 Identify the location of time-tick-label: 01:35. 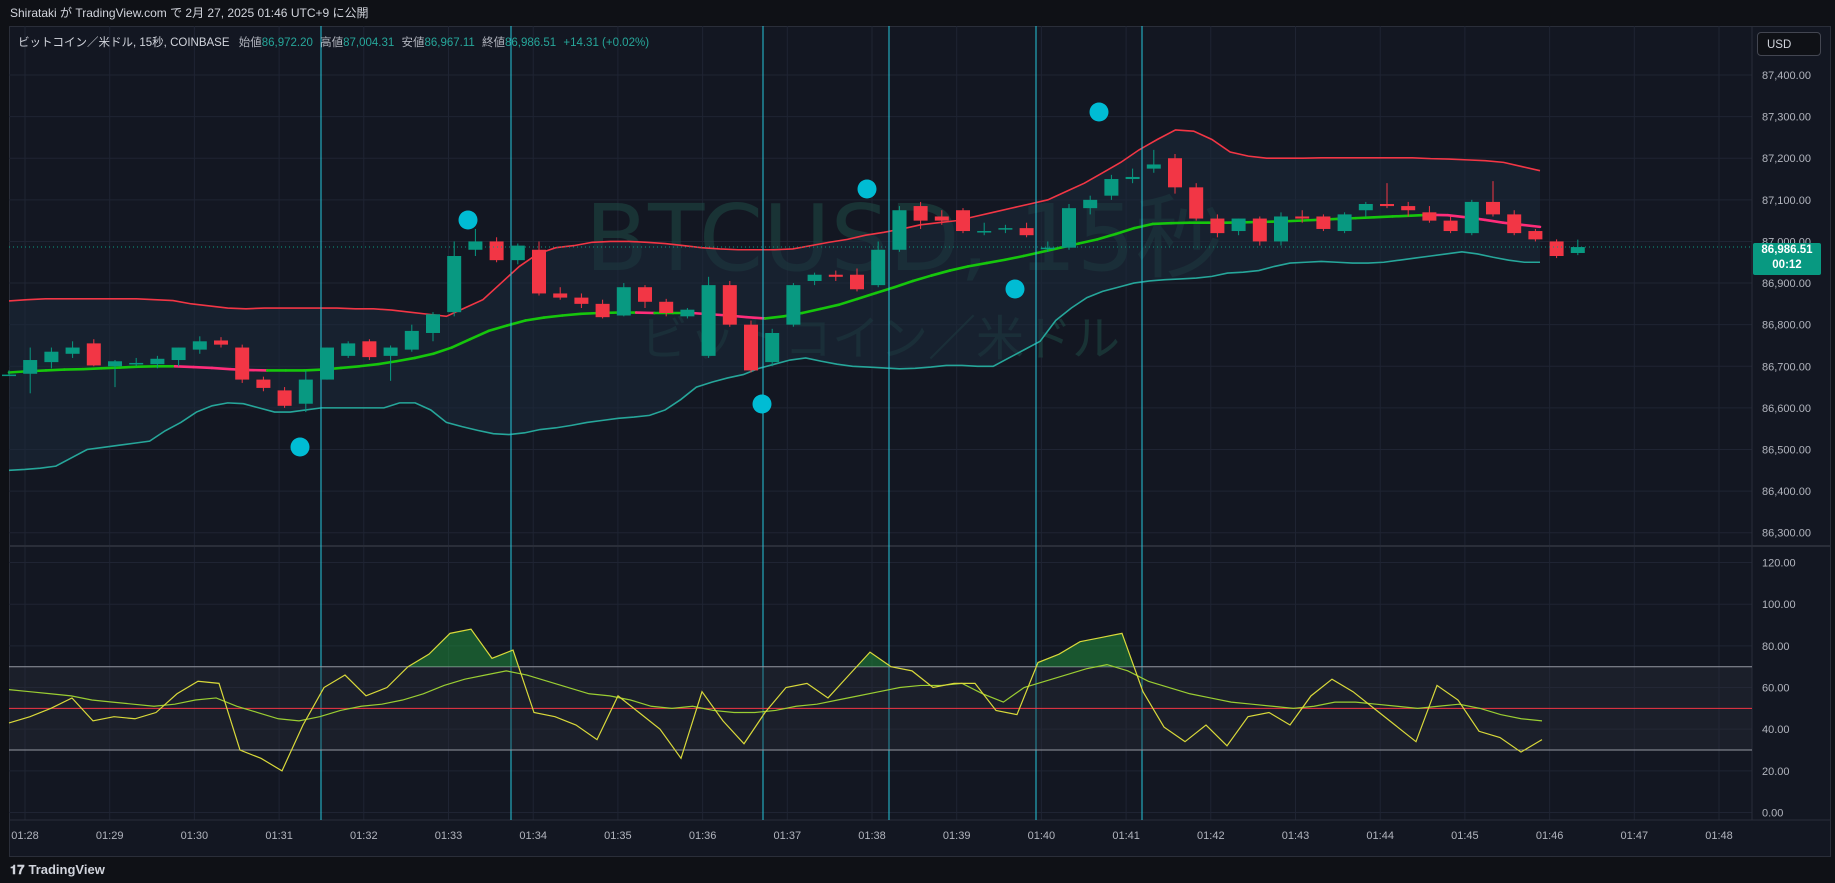
(618, 836).